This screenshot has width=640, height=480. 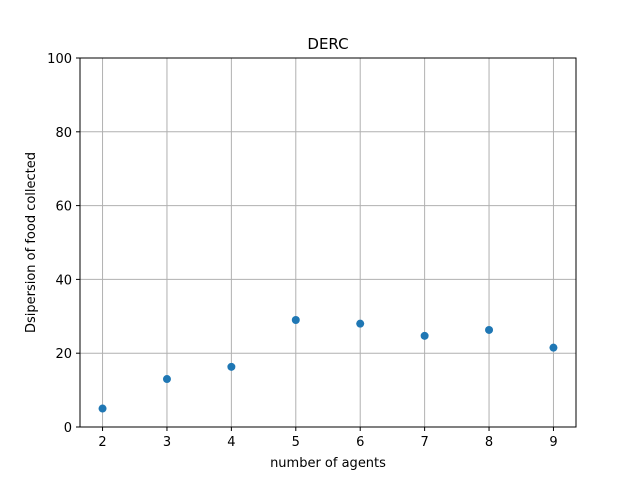 I want to click on x-tick-label: 3, so click(x=167, y=442).